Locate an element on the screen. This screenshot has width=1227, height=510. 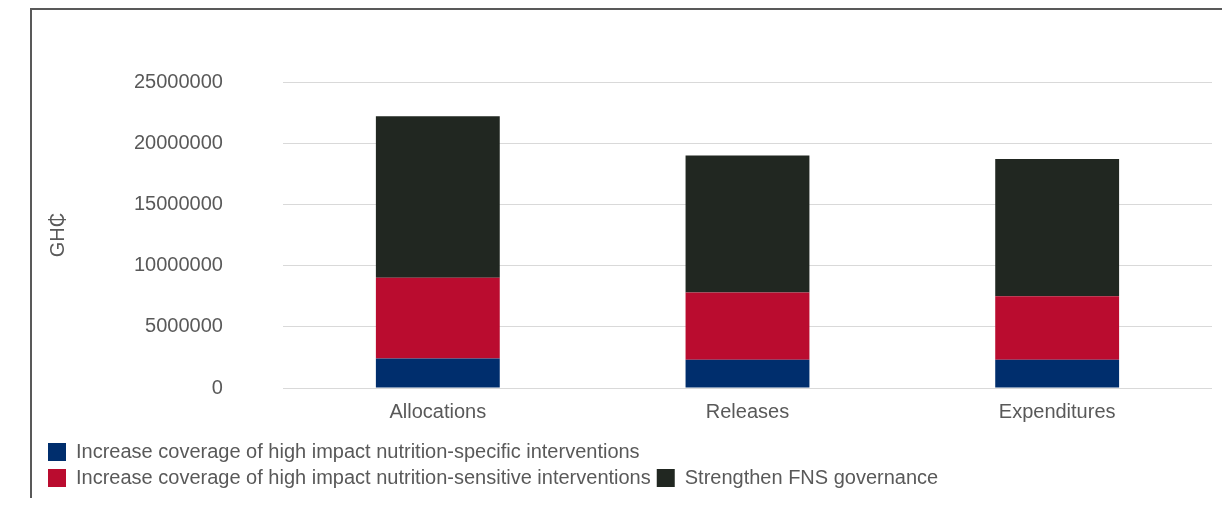
y-axis-title: GH₵ is located at coordinates (56, 235).